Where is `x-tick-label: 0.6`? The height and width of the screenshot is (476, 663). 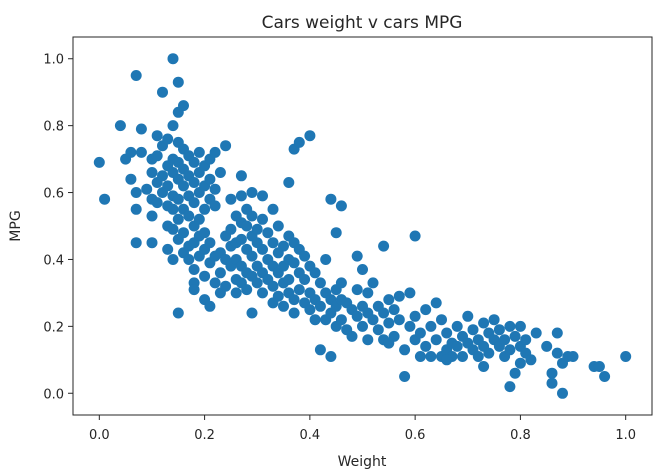
x-tick-label: 0.6 is located at coordinates (415, 435).